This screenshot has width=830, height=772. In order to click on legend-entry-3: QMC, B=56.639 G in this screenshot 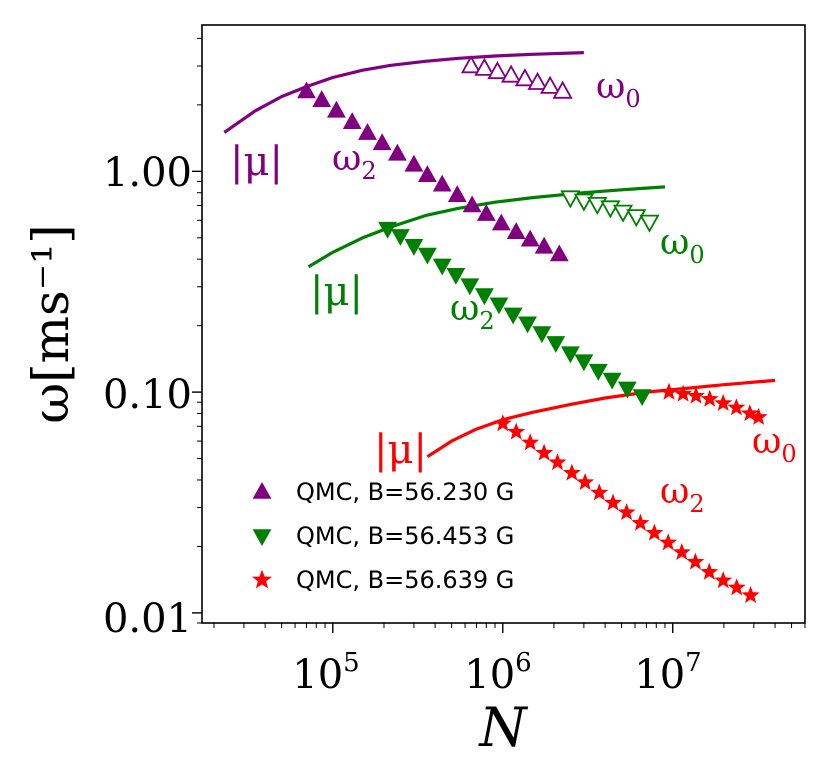, I will do `click(405, 580)`.